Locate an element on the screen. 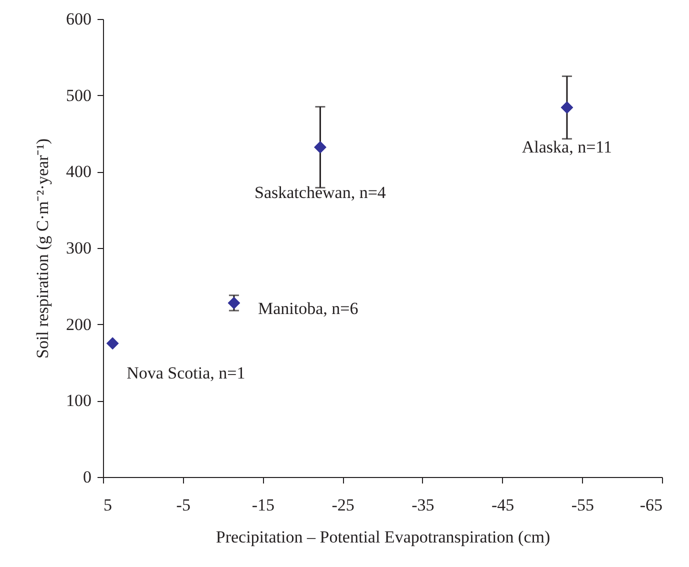  x-tick-label: -15 is located at coordinates (263, 505).